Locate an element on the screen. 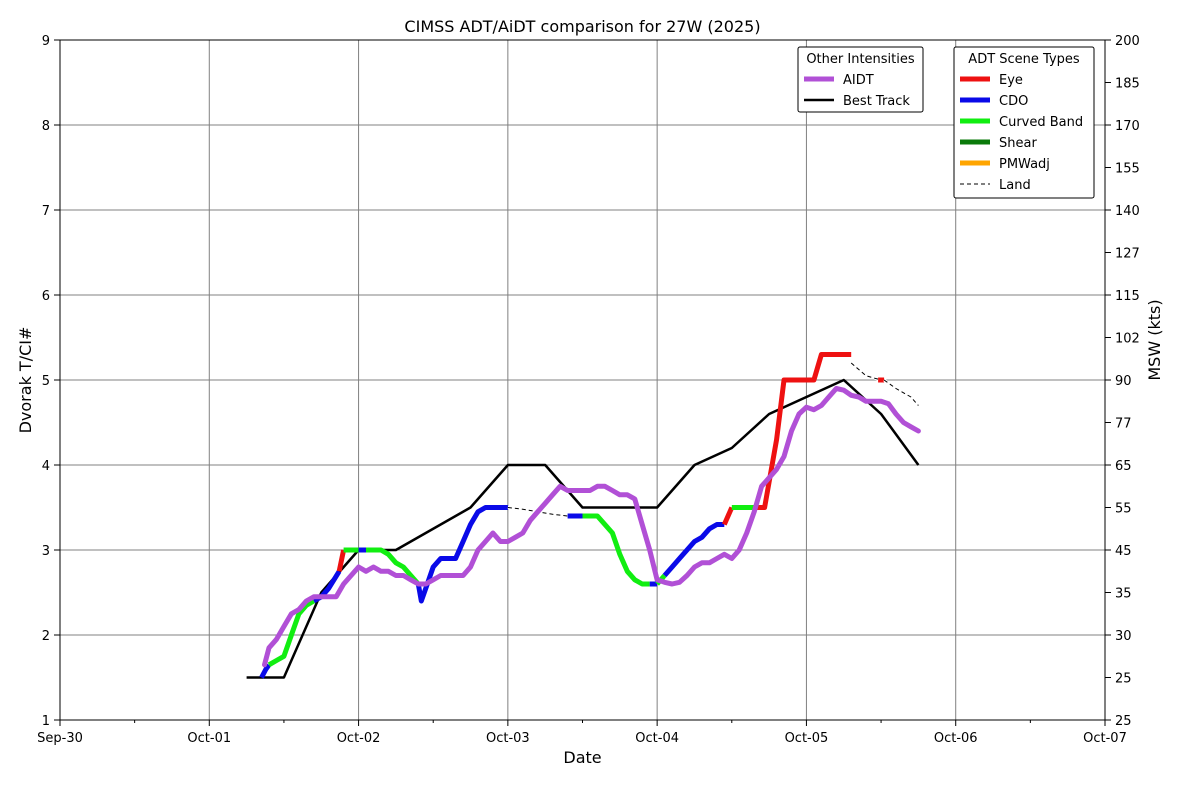 This screenshot has height=804, width=1200. x-tick-label: Oct-05 is located at coordinates (807, 738).